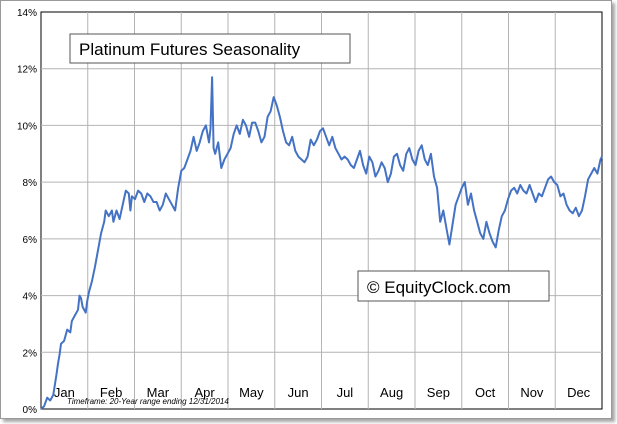 This screenshot has width=617, height=424. What do you see at coordinates (439, 287) in the screenshot?
I see `watermark-text: © EquityClock.com` at bounding box center [439, 287].